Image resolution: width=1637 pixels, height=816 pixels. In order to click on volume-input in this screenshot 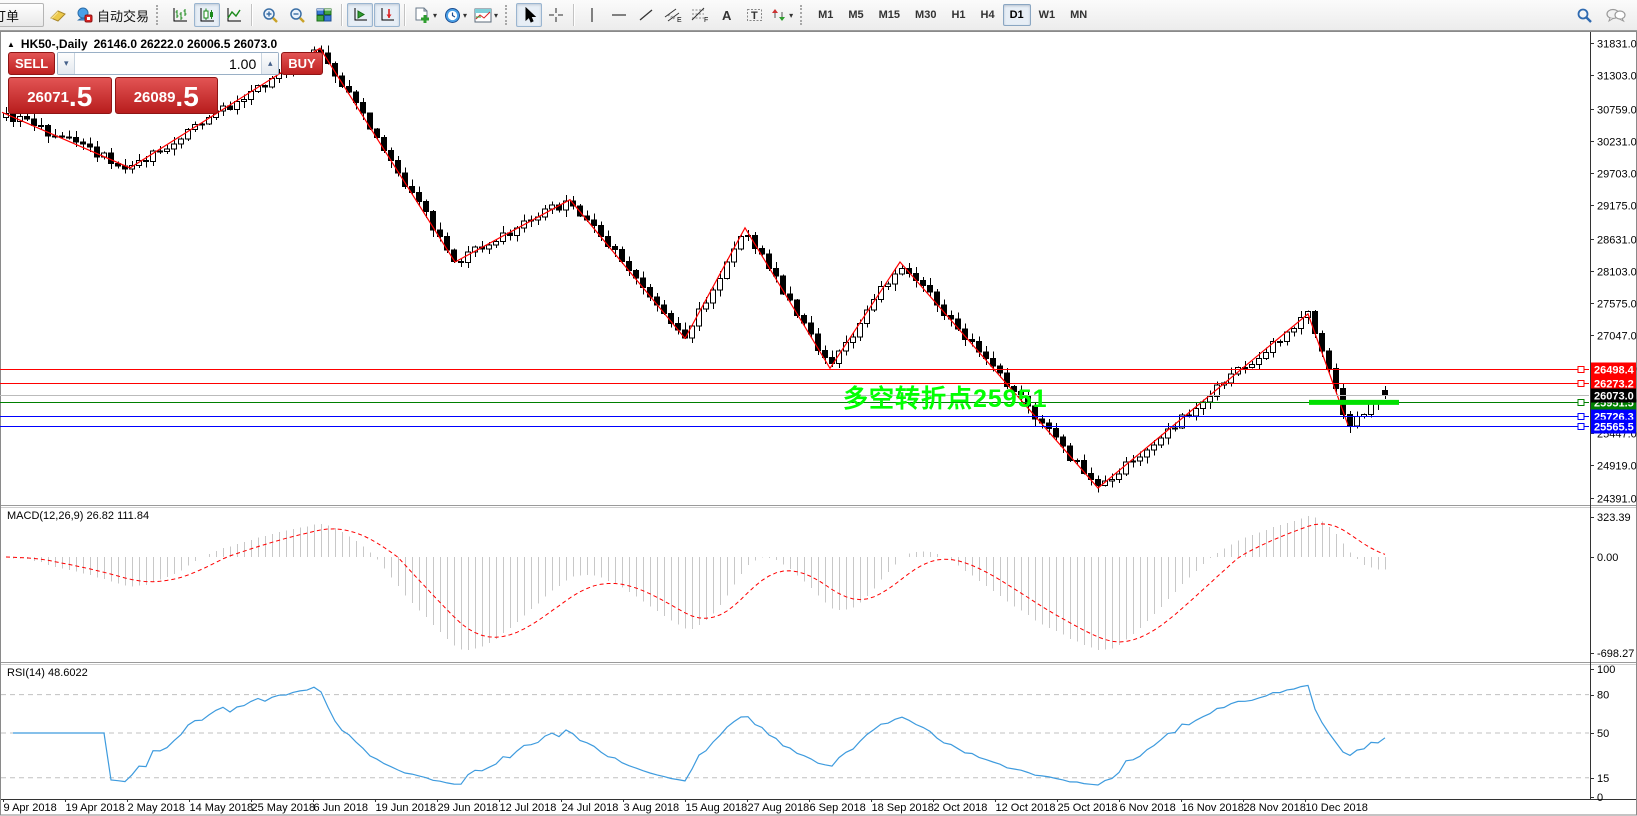, I will do `click(168, 63)`.